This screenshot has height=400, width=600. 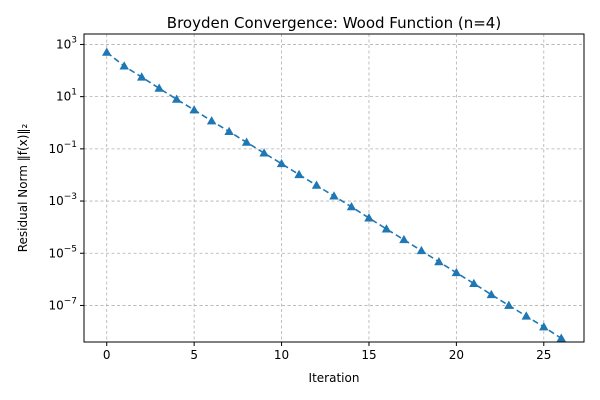 What do you see at coordinates (327, 352) in the screenshot?
I see `x-axis-ticks: 0 5 10 15 20 25` at bounding box center [327, 352].